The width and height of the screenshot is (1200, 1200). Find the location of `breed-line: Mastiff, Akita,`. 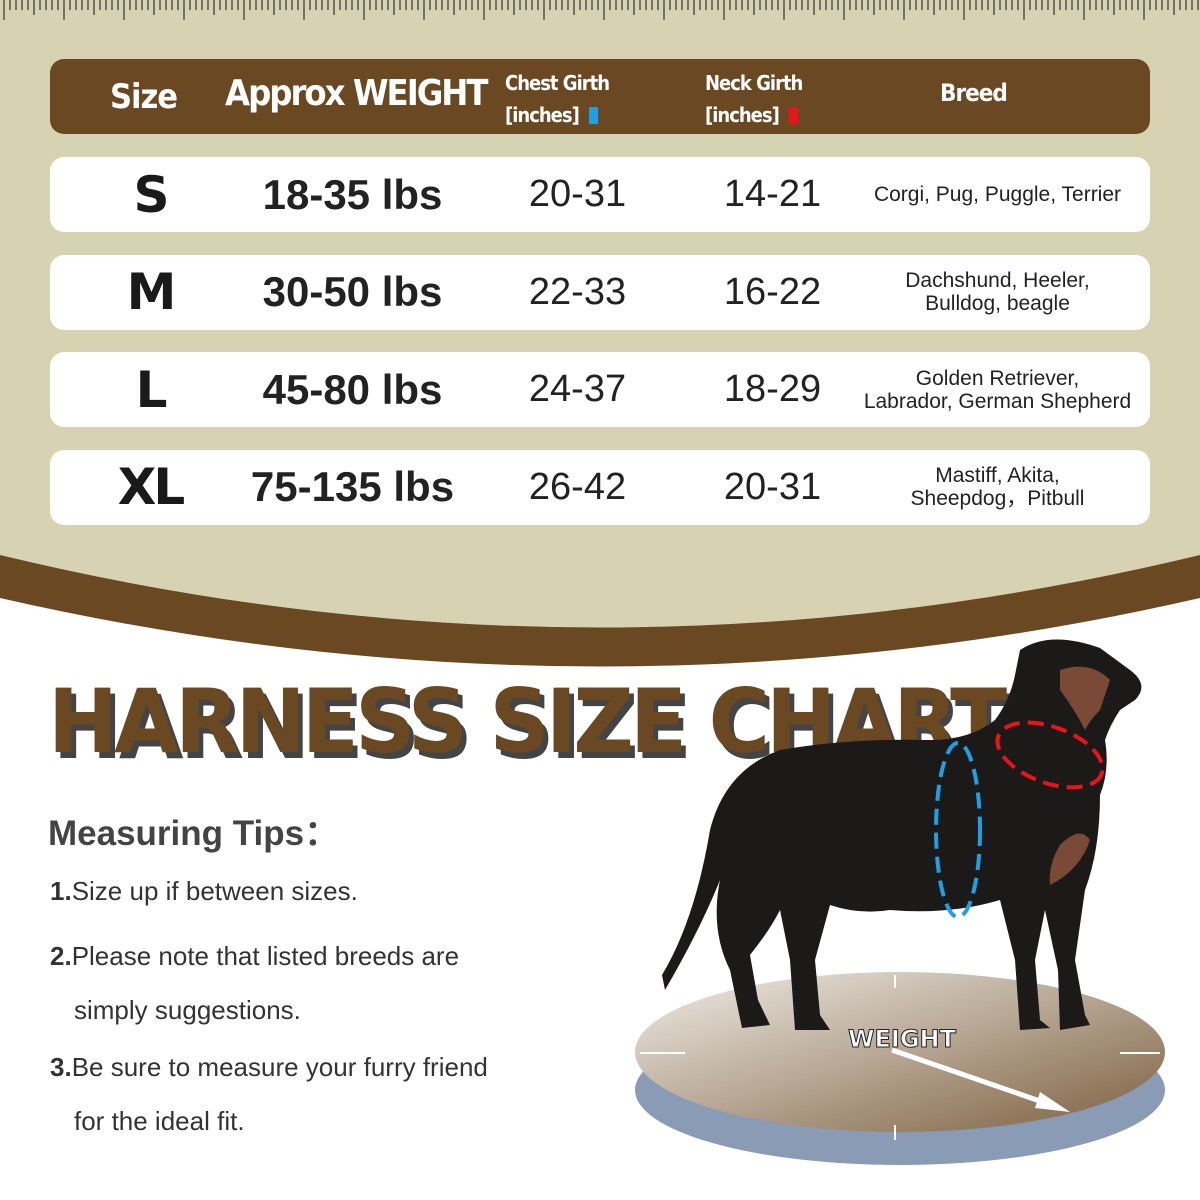

breed-line: Mastiff, Akita, is located at coordinates (997, 475).